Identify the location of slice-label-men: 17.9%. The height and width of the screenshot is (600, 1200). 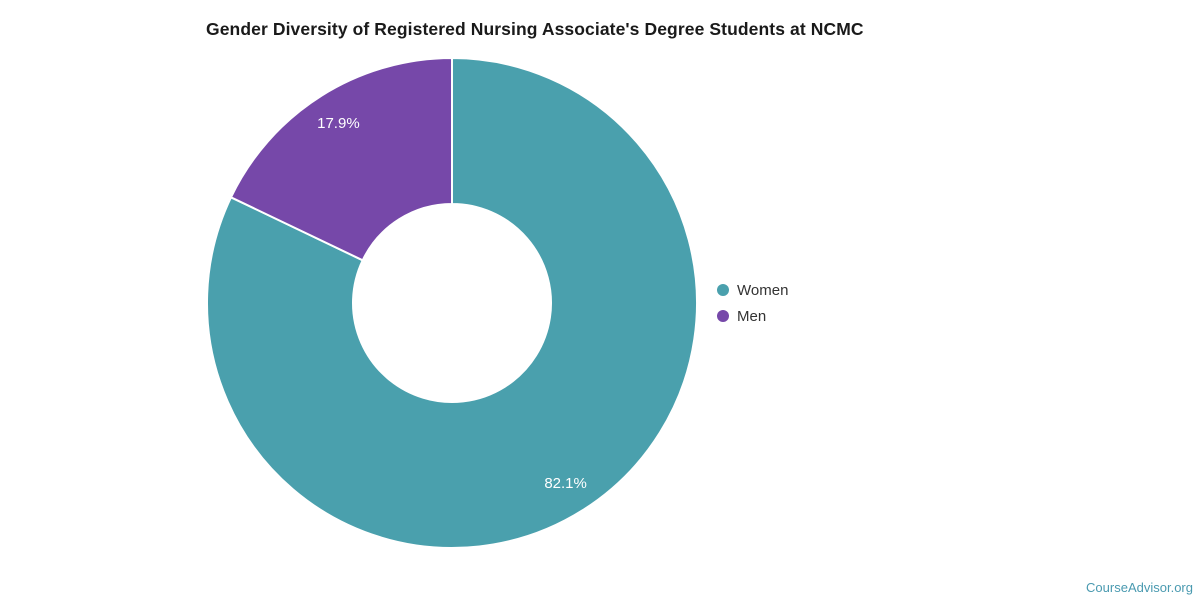
(338, 123).